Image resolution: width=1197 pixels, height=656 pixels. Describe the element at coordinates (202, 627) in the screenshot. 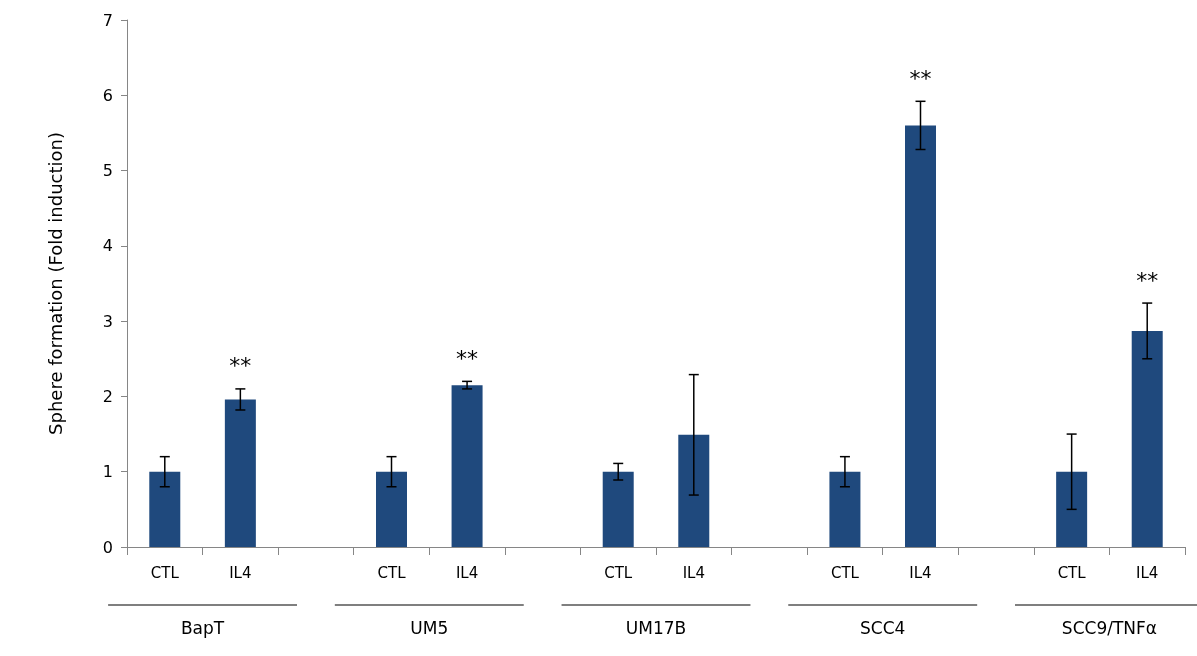

I see `text: BapT` at that location.